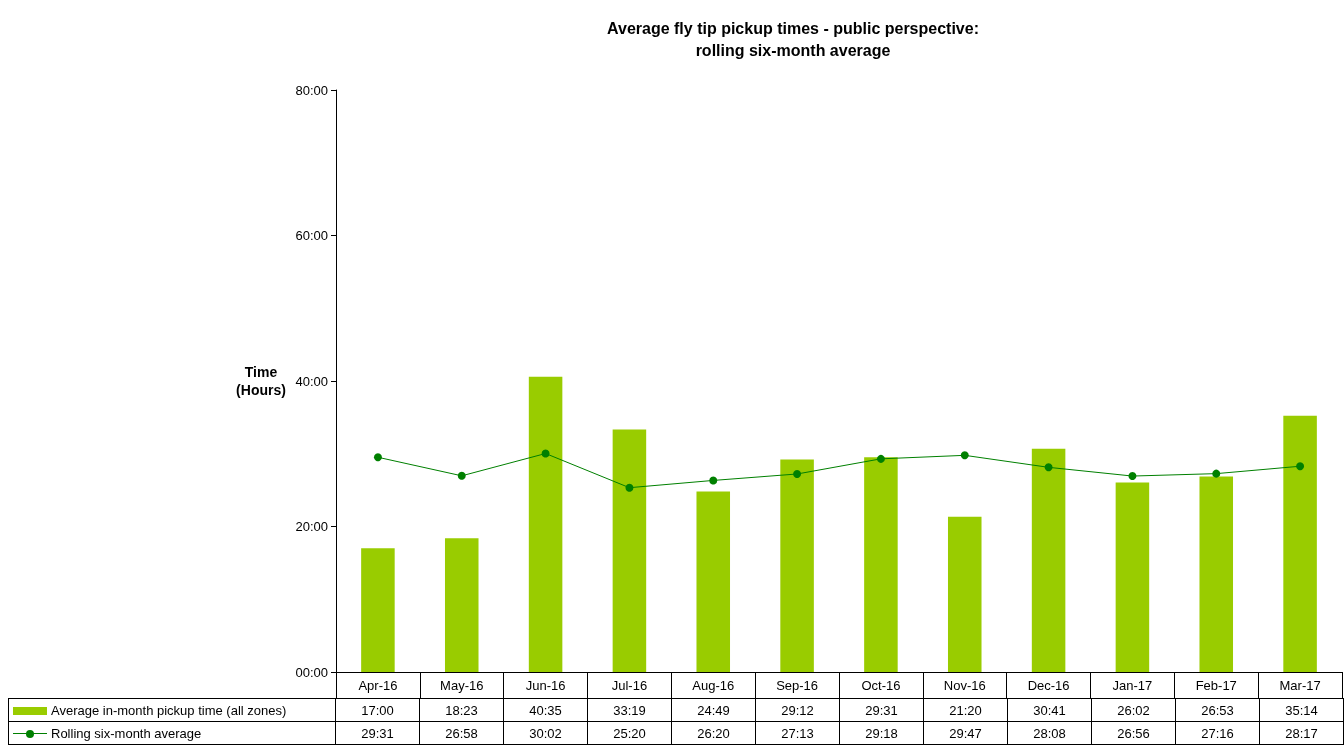 This screenshot has width=1344, height=747. What do you see at coordinates (311, 672) in the screenshot?
I see `y-tick-label: 00:00` at bounding box center [311, 672].